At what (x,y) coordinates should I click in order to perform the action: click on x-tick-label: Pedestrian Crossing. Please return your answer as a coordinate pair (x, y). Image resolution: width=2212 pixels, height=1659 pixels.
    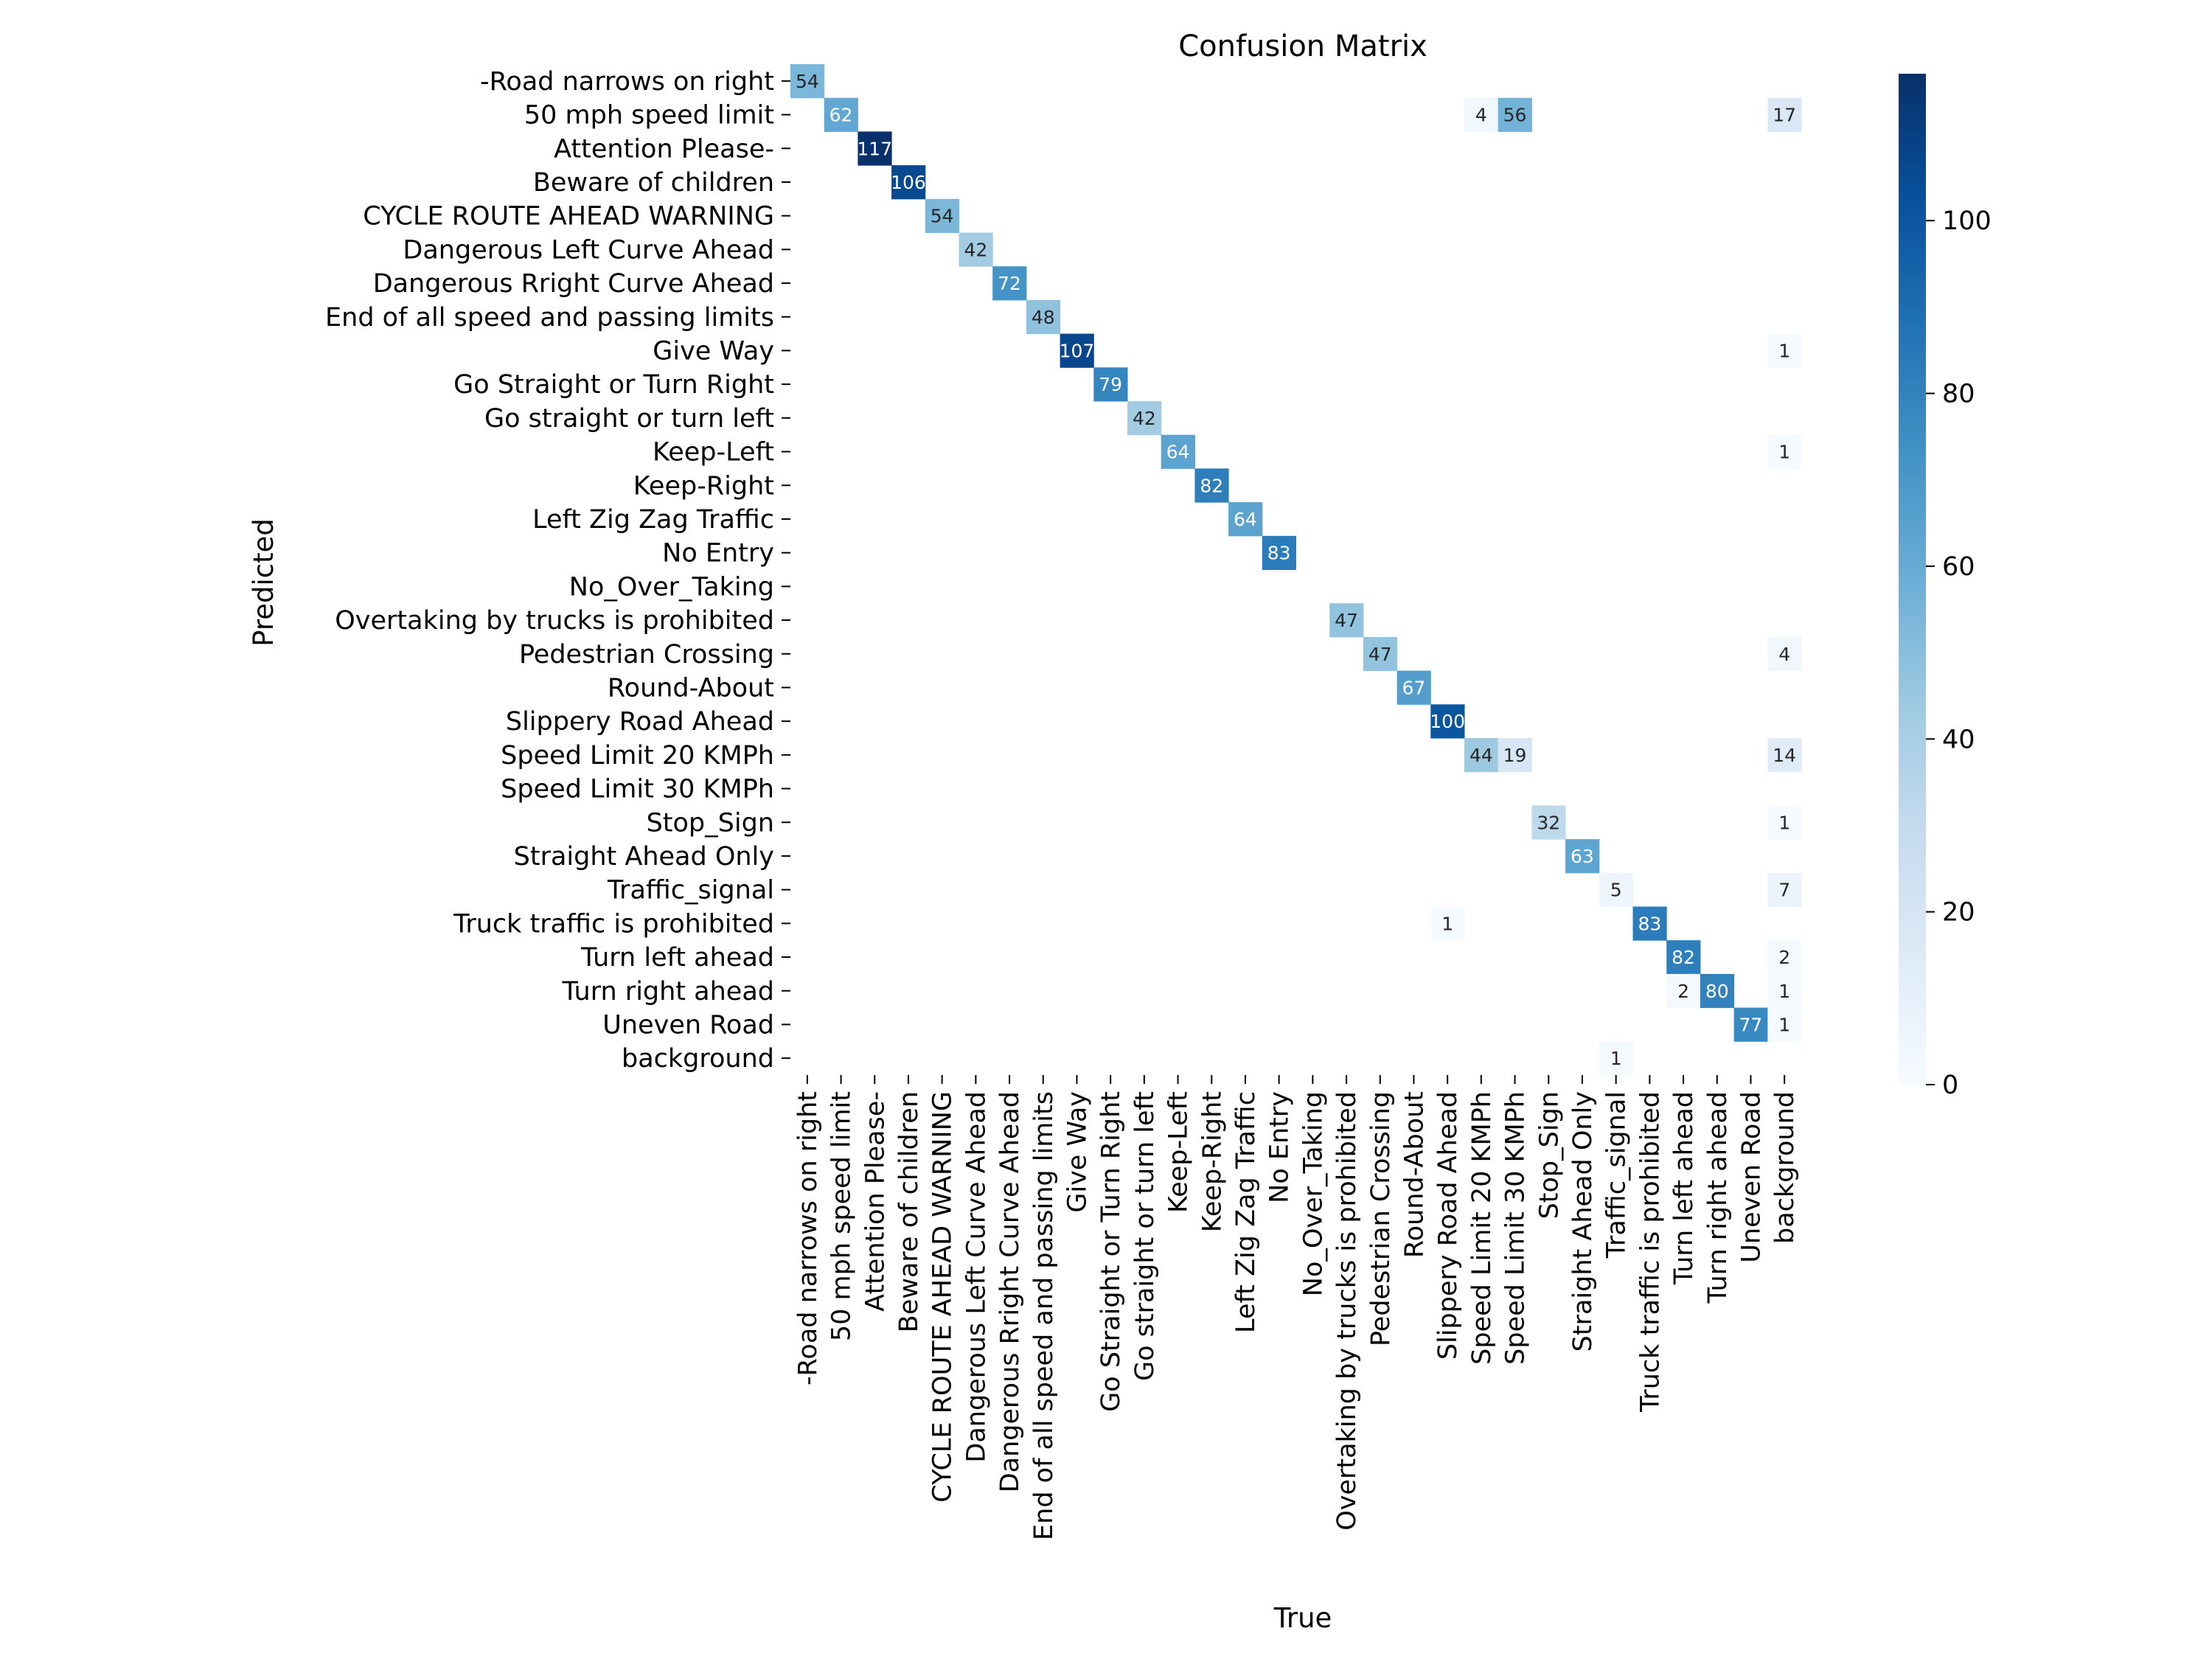
    Looking at the image, I should click on (1381, 1218).